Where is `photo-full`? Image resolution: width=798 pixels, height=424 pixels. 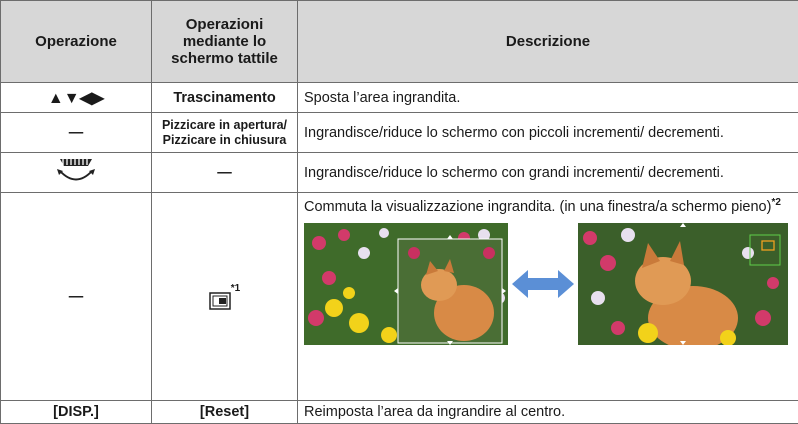 photo-full is located at coordinates (683, 284).